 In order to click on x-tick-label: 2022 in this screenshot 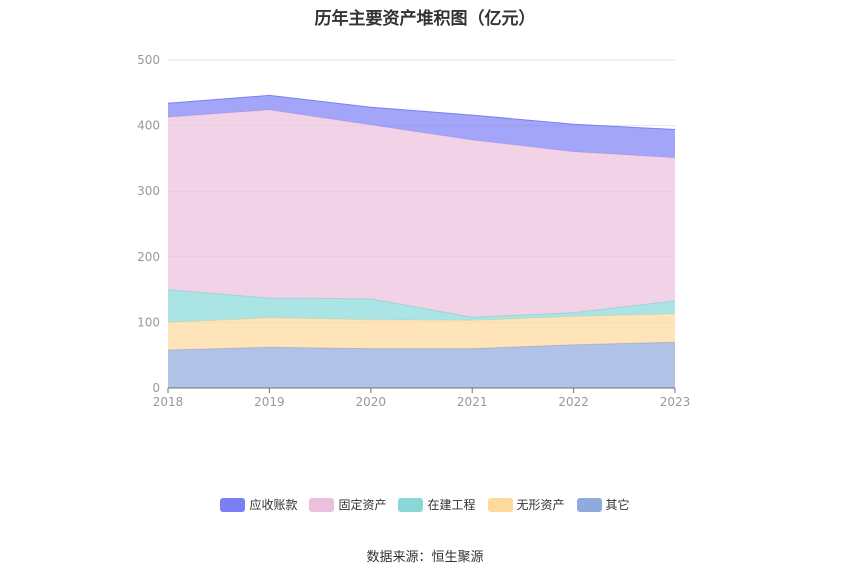, I will do `click(573, 402)`.